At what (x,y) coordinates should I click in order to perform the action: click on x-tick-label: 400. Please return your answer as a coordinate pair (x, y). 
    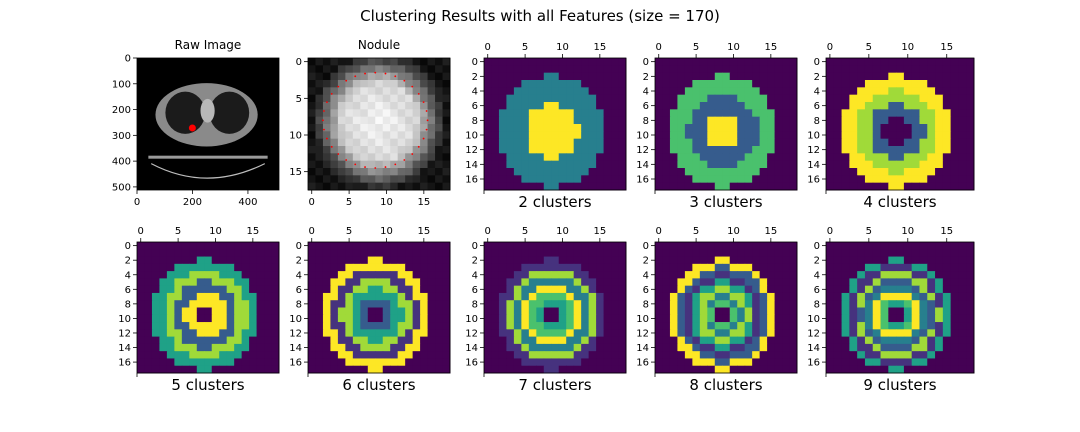
    Looking at the image, I should click on (247, 202).